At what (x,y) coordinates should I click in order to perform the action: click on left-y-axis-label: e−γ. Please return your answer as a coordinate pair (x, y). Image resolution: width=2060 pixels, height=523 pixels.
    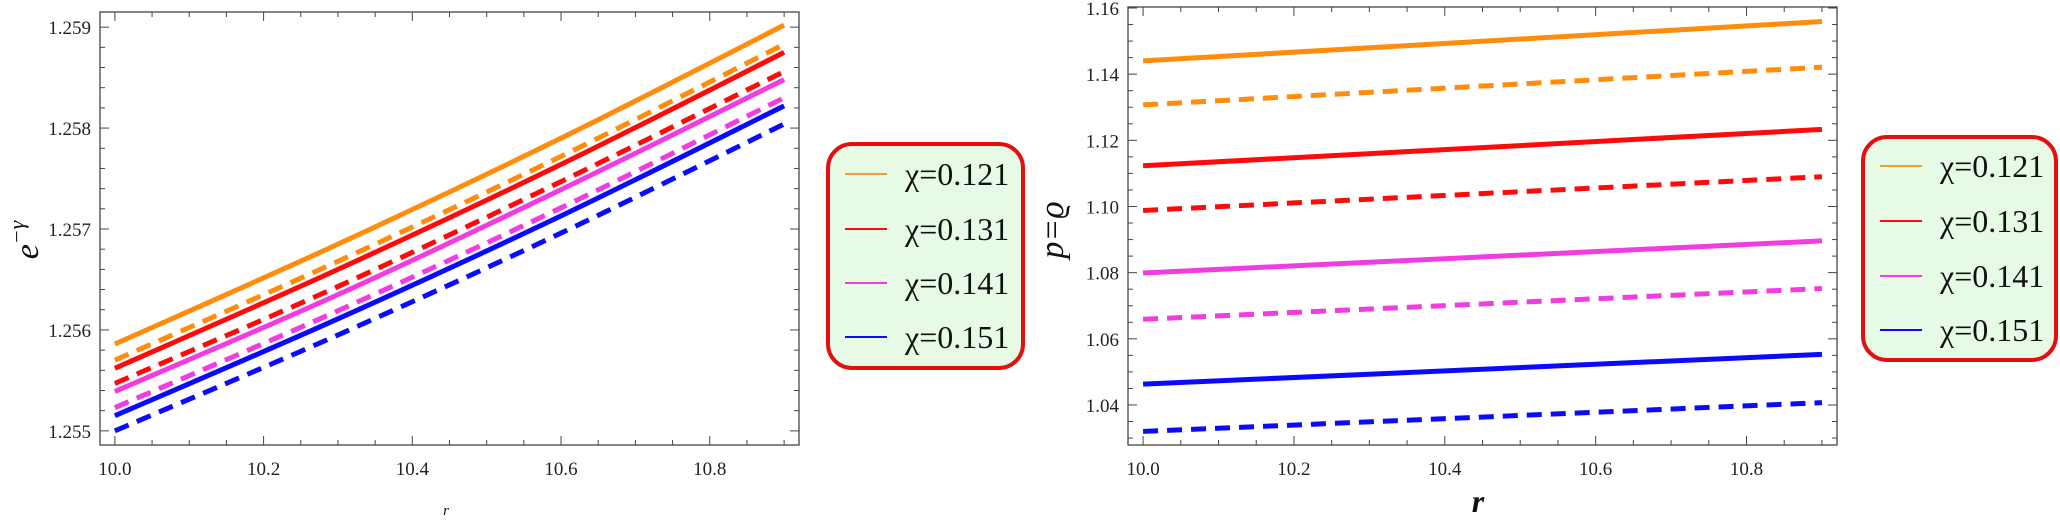
    Looking at the image, I should click on (25, 239).